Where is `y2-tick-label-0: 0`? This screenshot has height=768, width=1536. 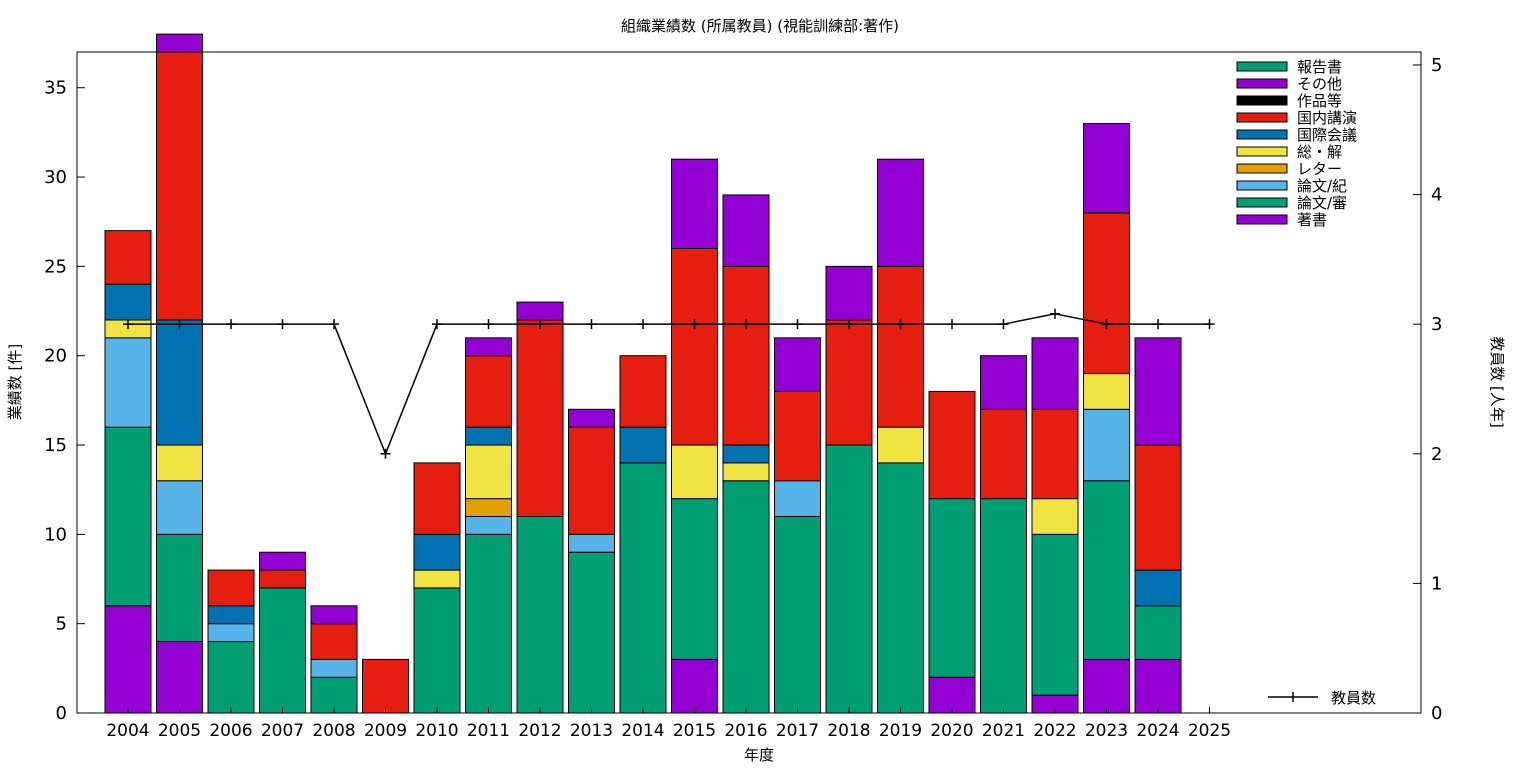
y2-tick-label-0: 0 is located at coordinates (1436, 713).